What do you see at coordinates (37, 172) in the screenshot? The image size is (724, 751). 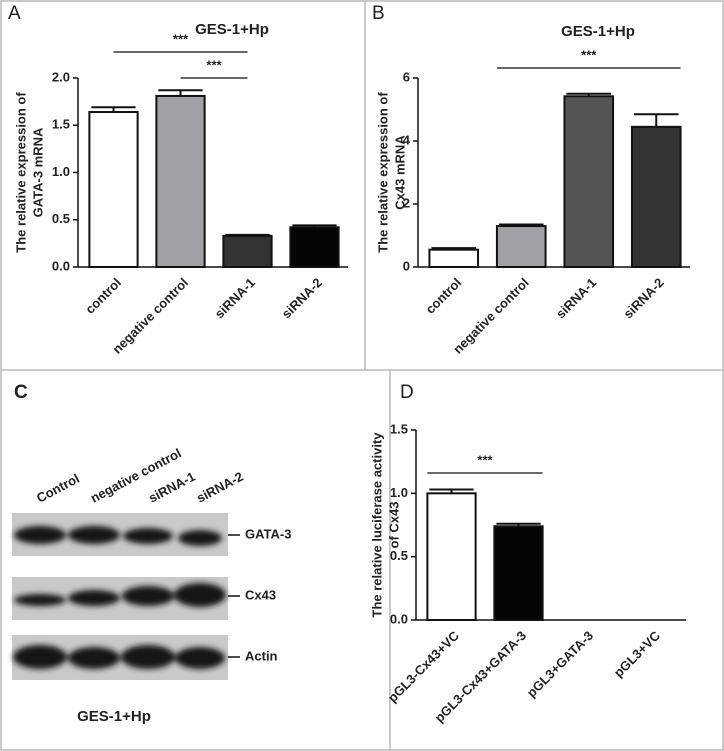 I see `y-axis-label: GATA-3 mRNA` at bounding box center [37, 172].